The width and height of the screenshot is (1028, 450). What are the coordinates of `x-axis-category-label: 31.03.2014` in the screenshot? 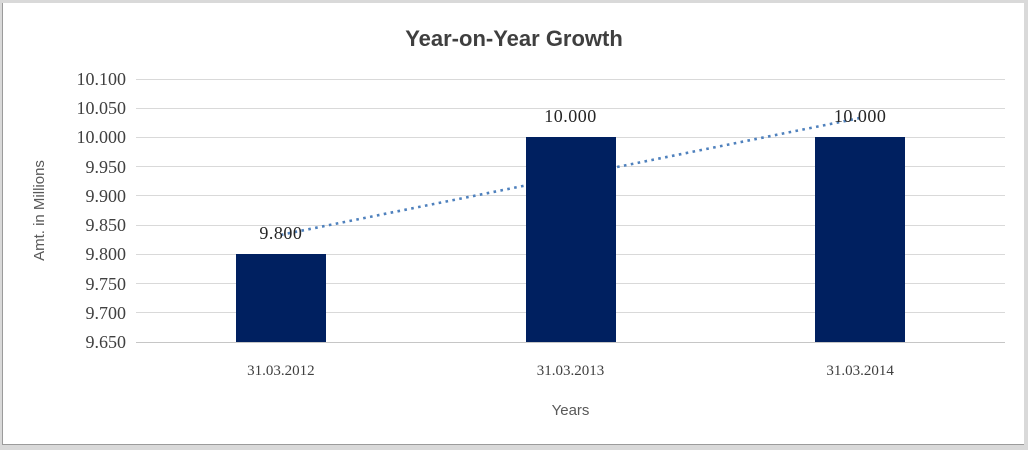 It's located at (860, 371).